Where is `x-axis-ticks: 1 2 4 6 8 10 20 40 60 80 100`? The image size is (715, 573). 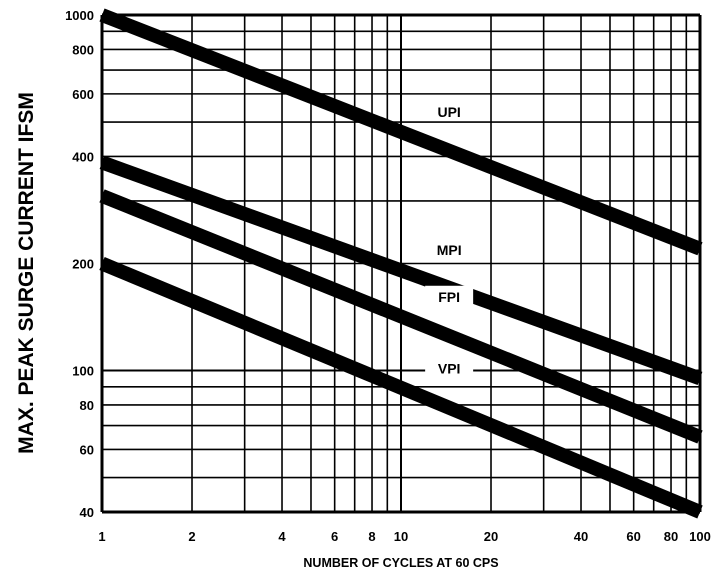 x-axis-ticks: 1 2 4 6 8 10 20 40 60 80 100 is located at coordinates (404, 536).